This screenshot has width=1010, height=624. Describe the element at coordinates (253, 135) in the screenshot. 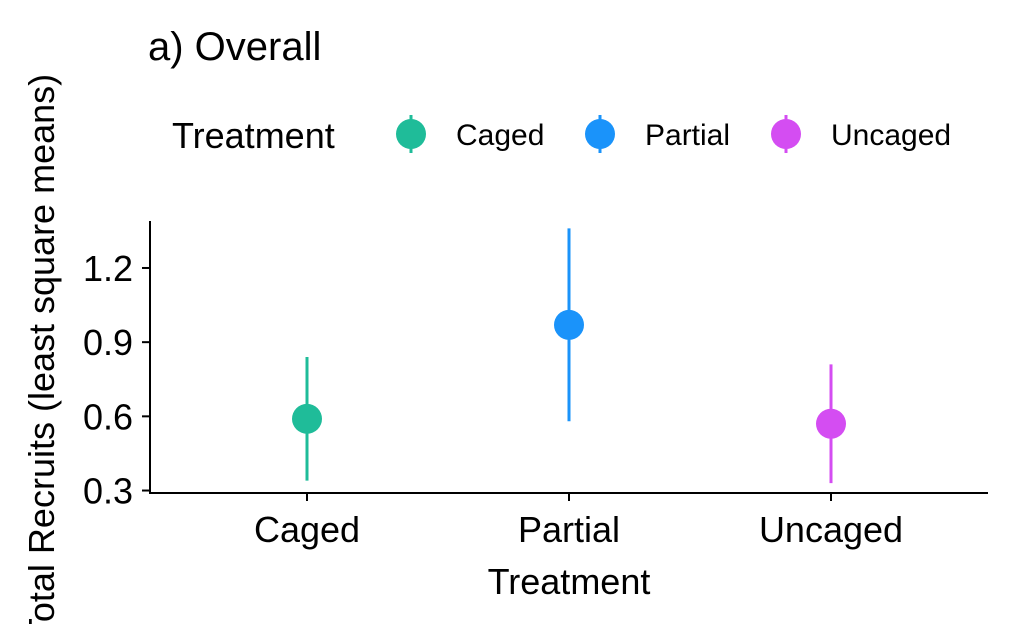

I see `legend-title: Treatment` at that location.